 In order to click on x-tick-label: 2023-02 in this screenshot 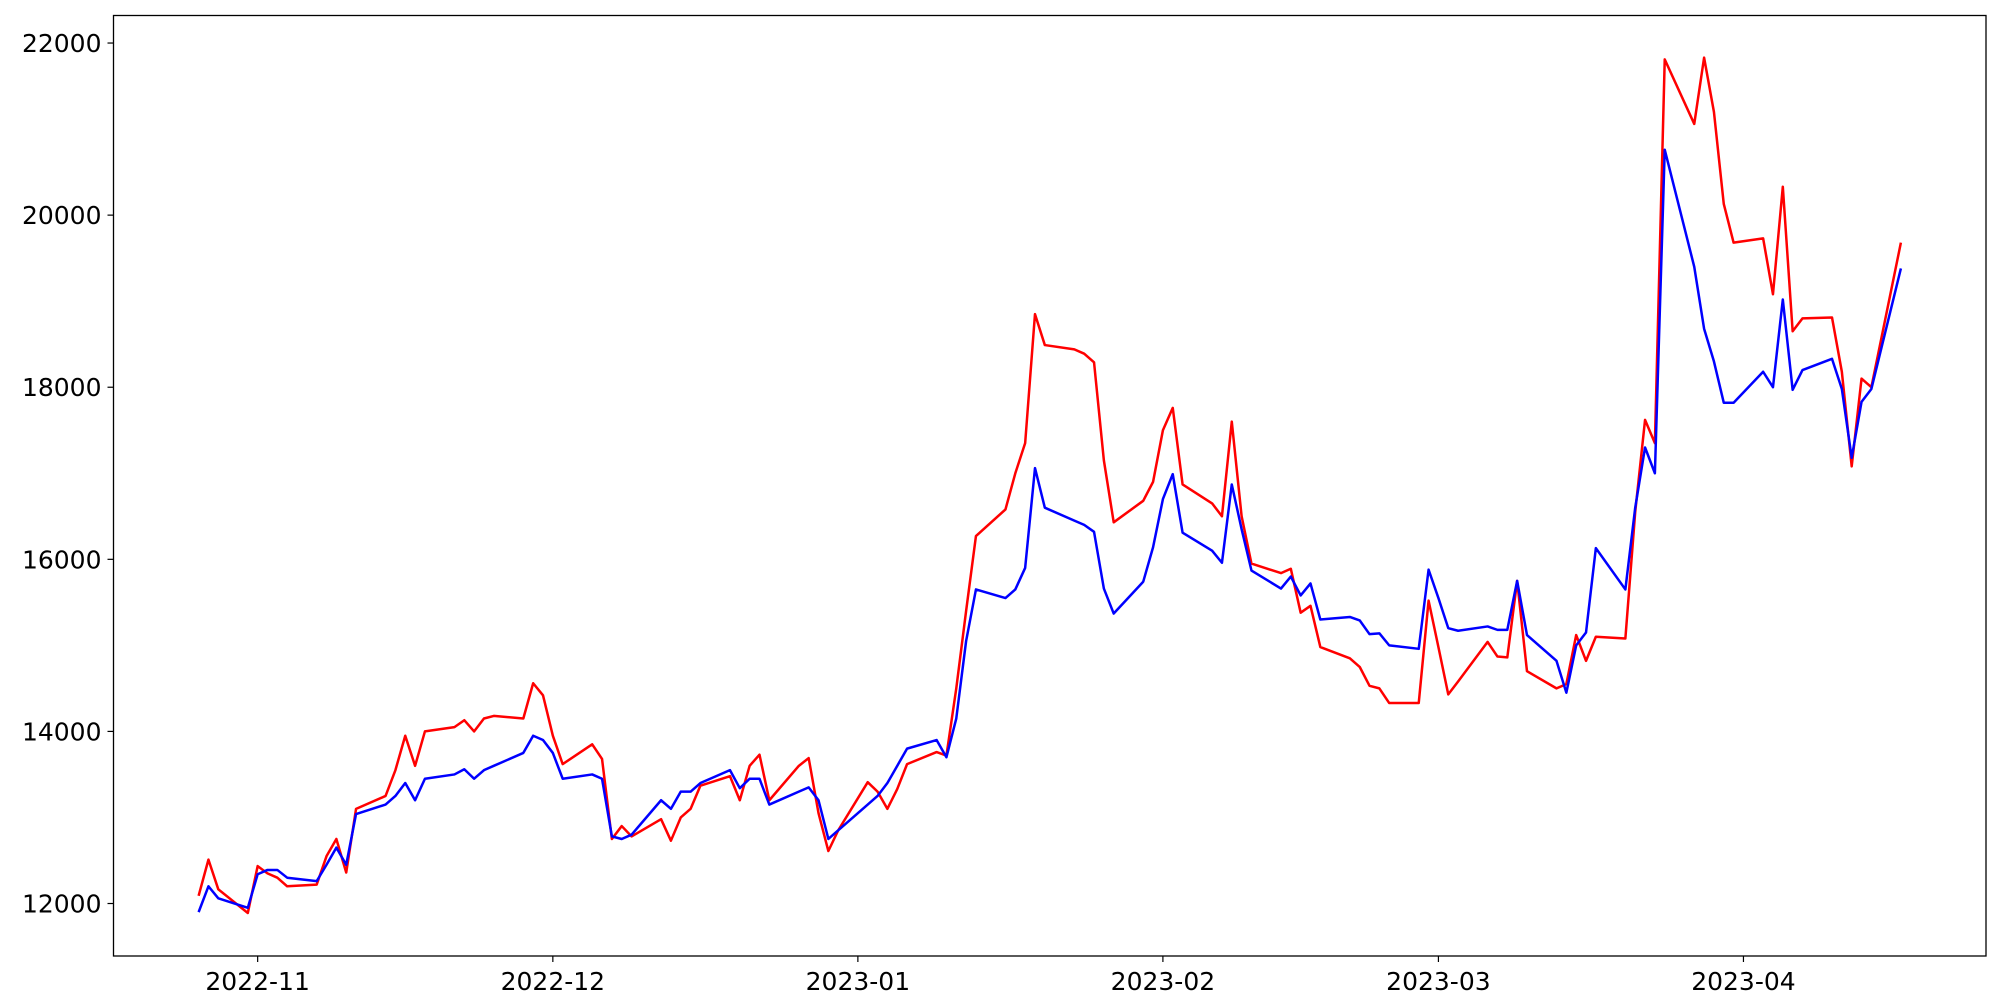, I will do `click(1163, 981)`.